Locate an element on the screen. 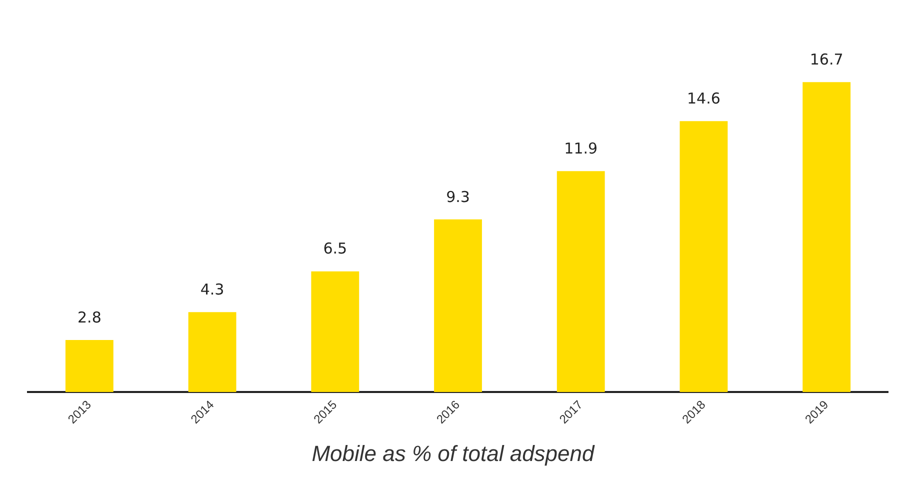  data-label: 6.5 is located at coordinates (335, 249).